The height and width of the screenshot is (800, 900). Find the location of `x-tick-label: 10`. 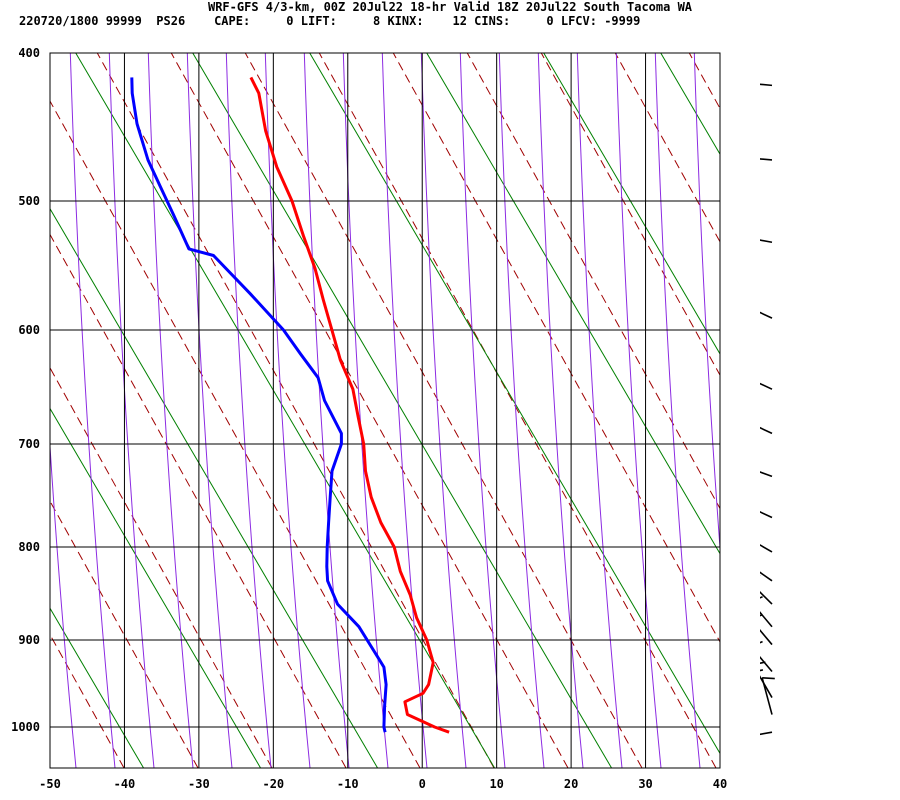

x-tick-label: 10 is located at coordinates (496, 784).